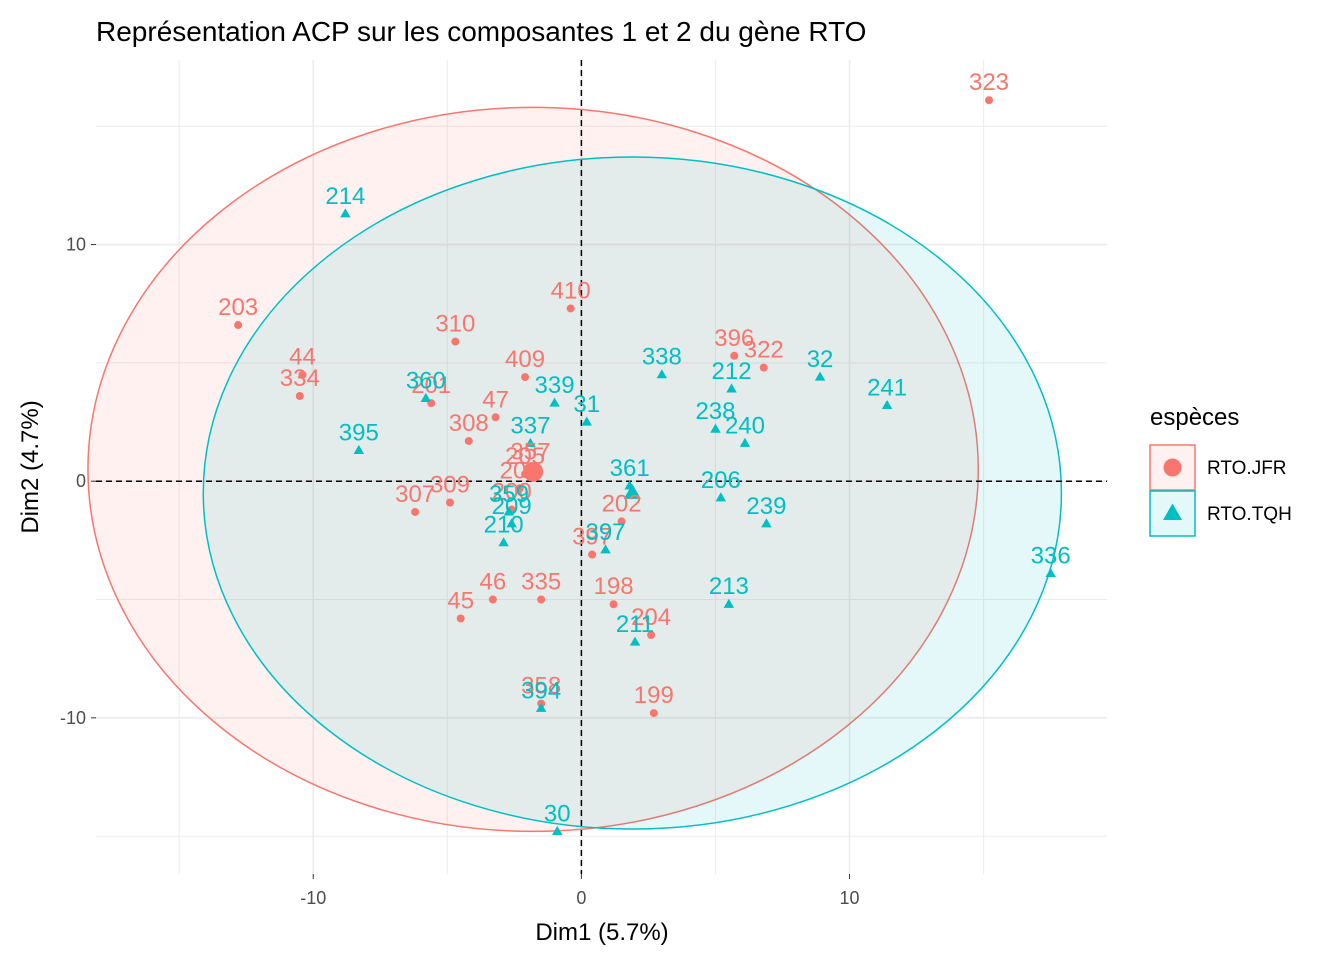 This screenshot has width=1344, height=960. I want to click on point-label: 203, so click(238, 307).